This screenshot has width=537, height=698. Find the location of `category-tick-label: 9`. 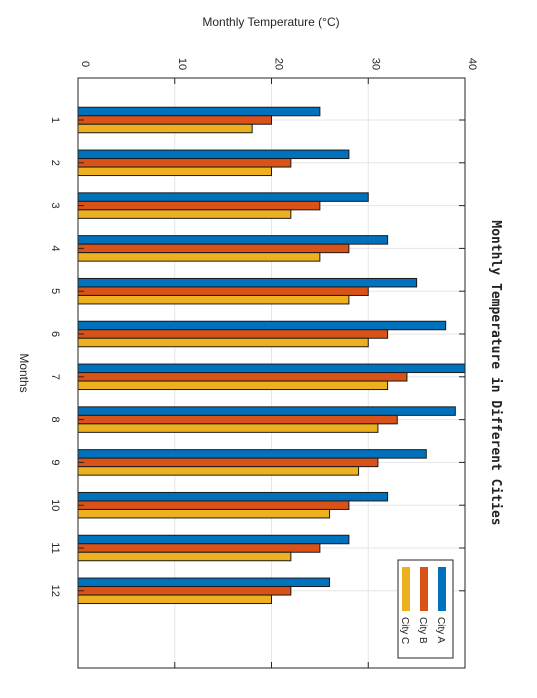

category-tick-label: 9 is located at coordinates (55, 462).